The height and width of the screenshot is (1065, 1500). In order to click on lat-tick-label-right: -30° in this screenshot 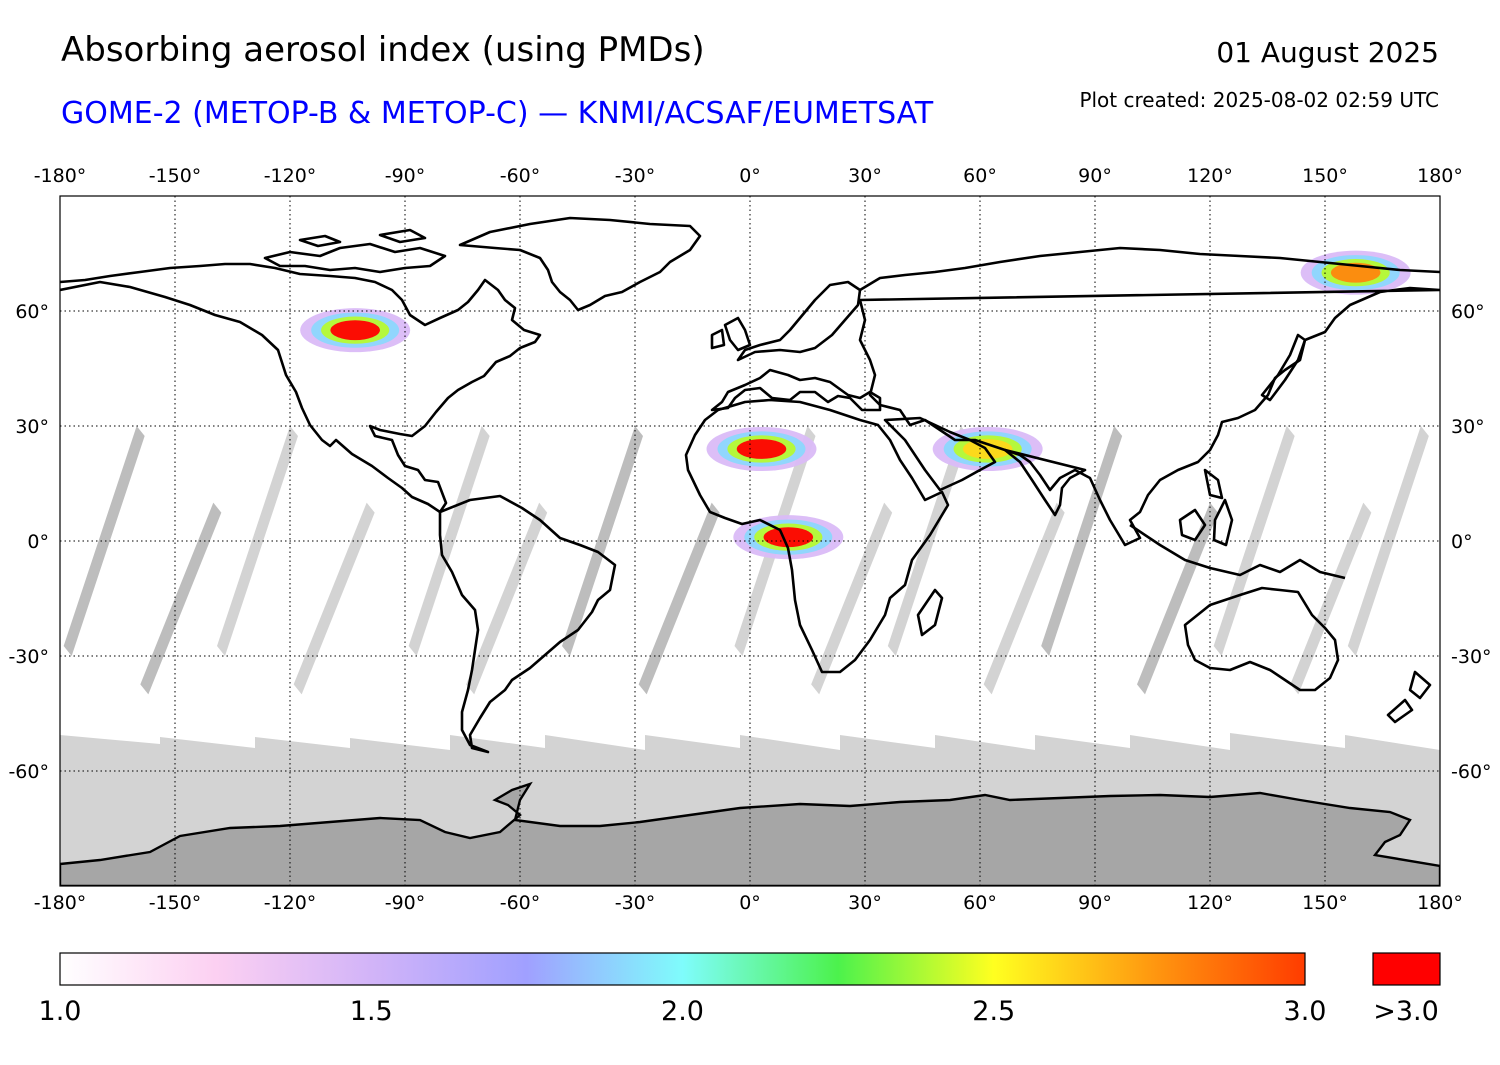, I will do `click(1471, 657)`.